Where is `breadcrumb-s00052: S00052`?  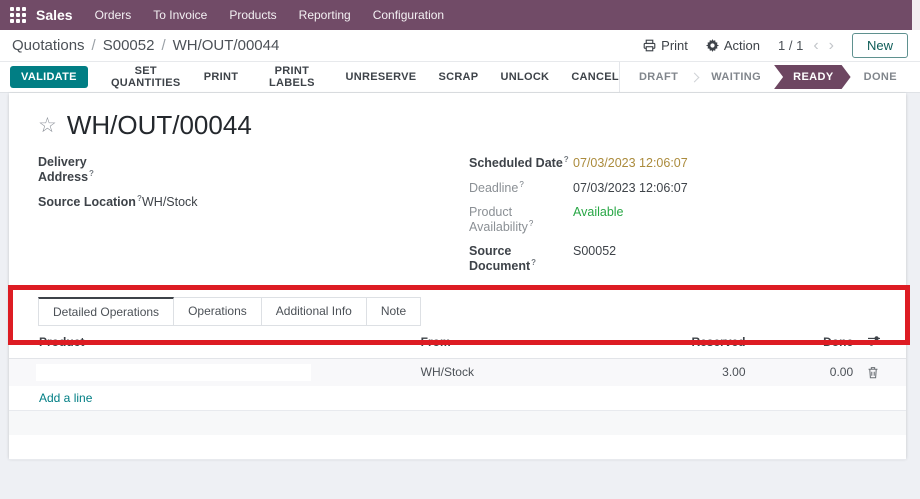
breadcrumb-s00052: S00052 is located at coordinates (128, 45).